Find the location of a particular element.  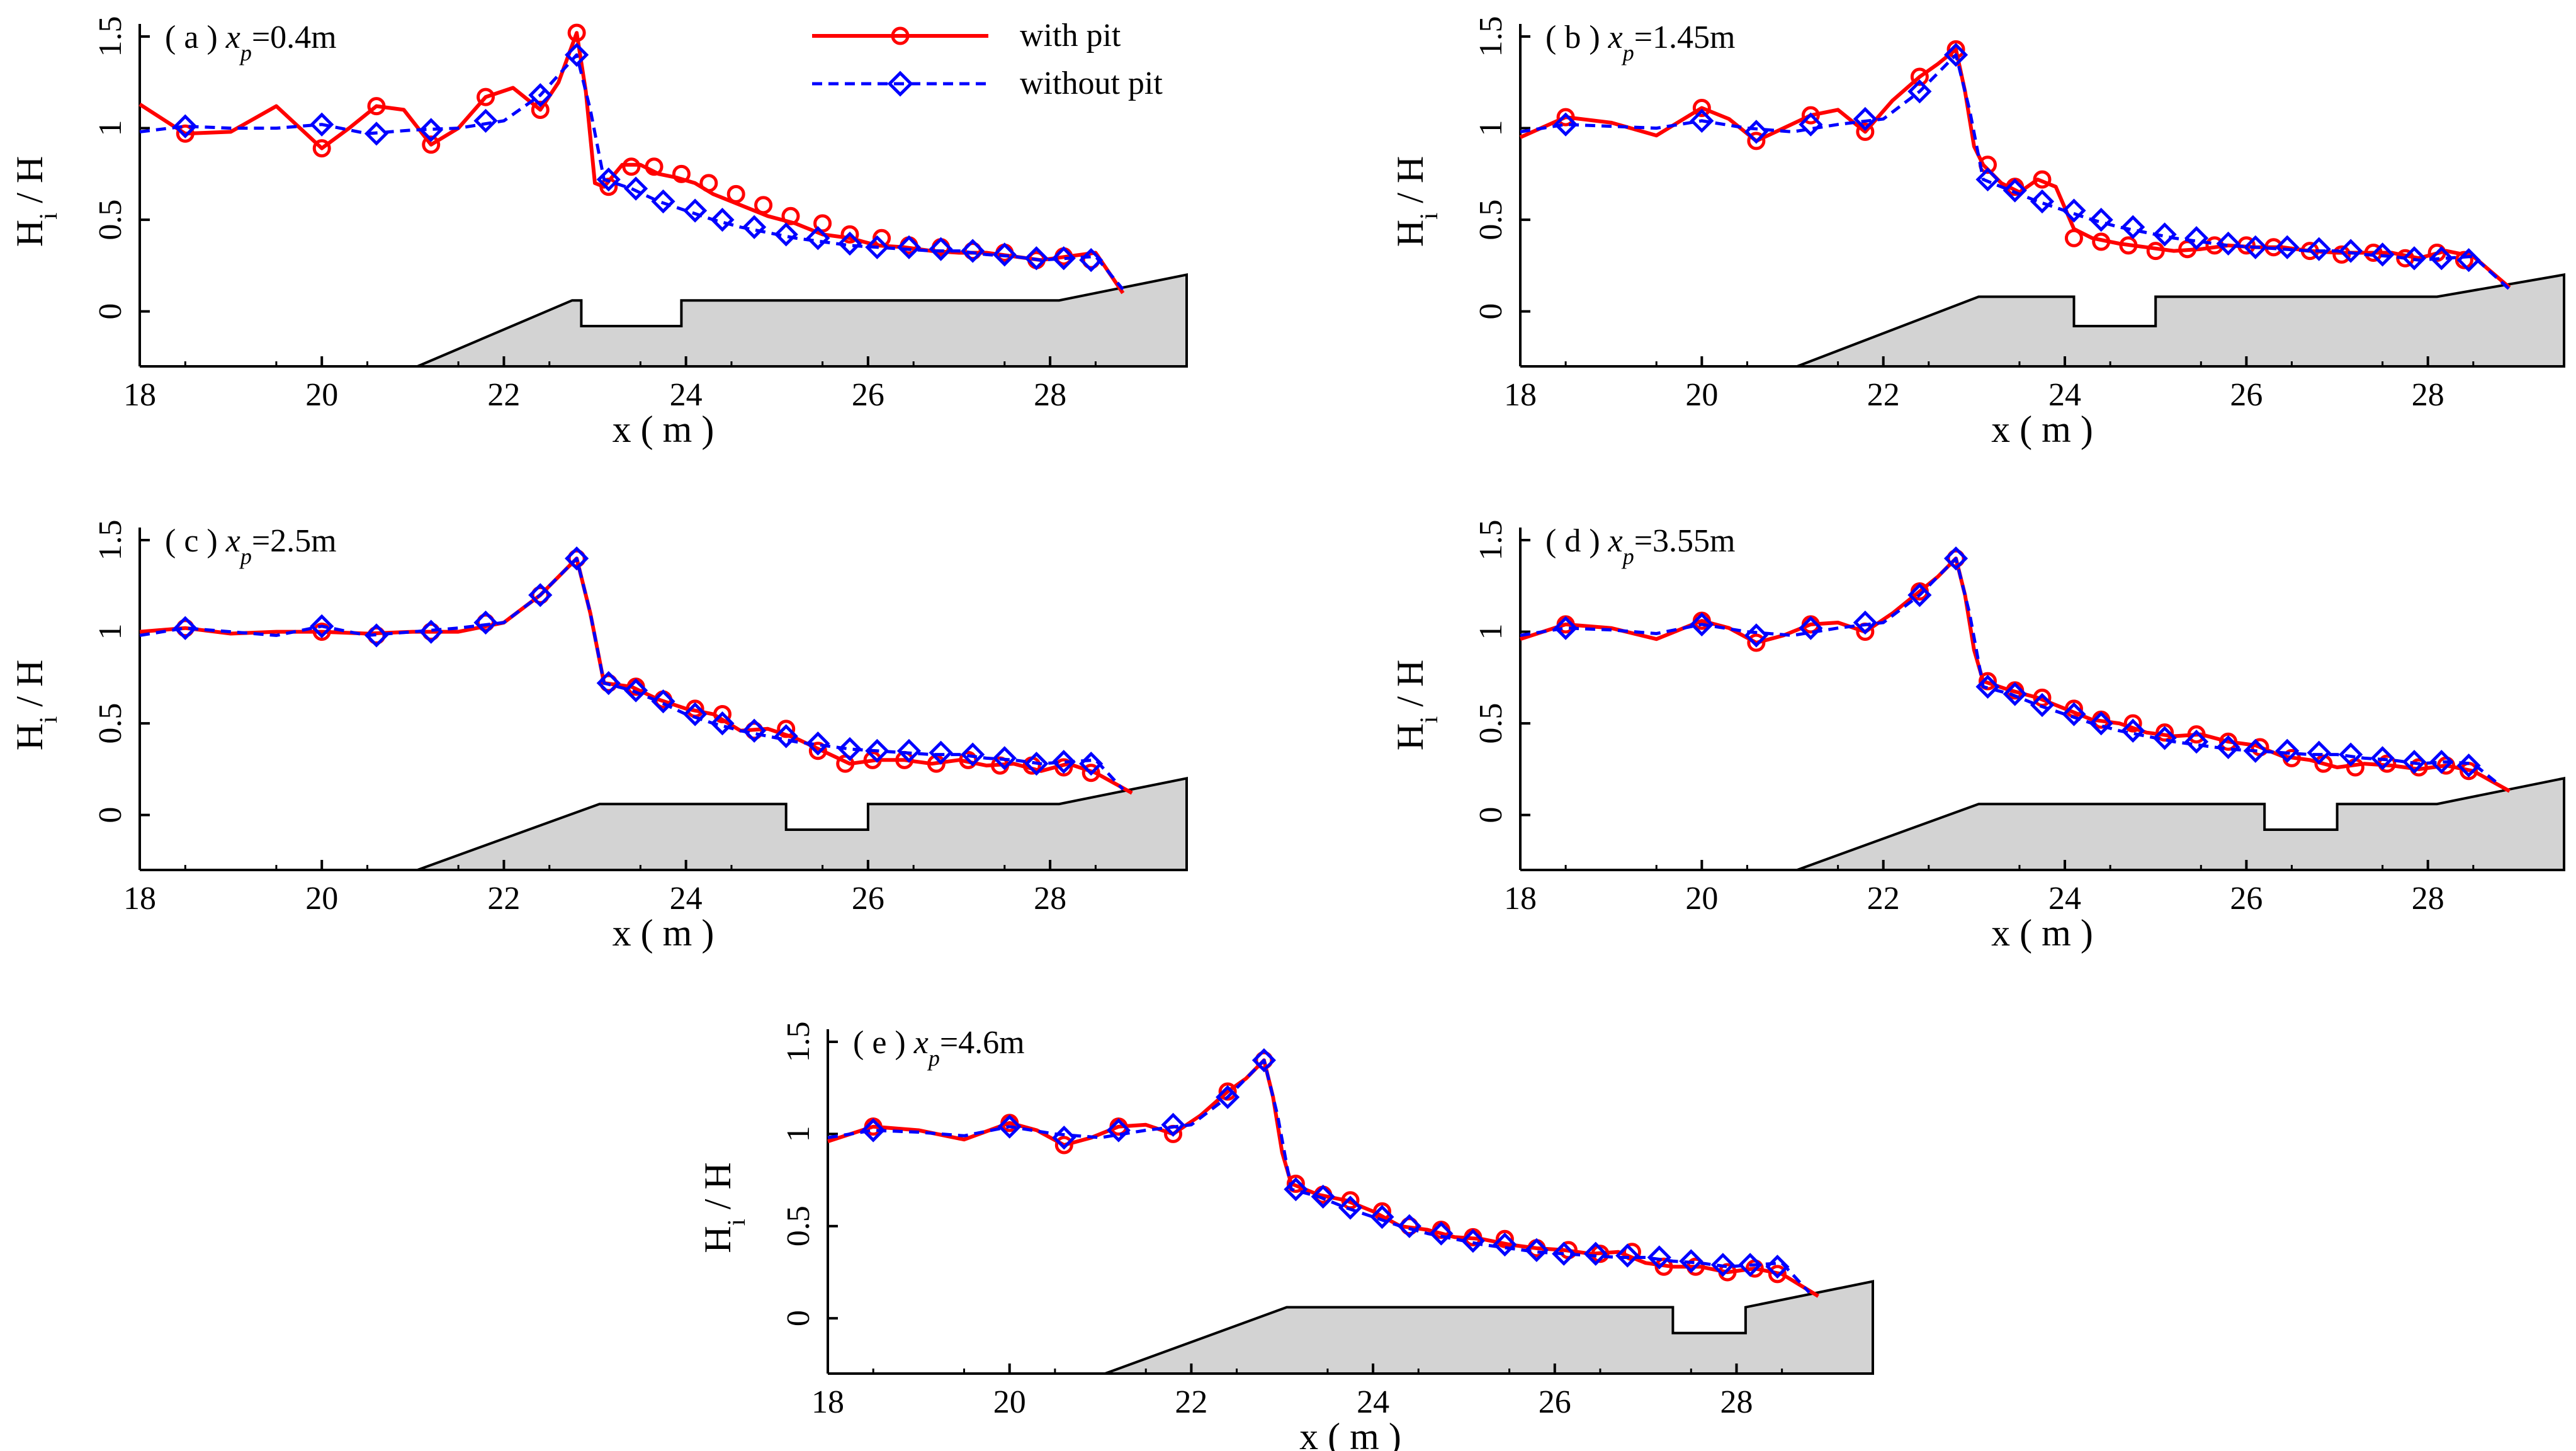

series-without-pit-line is located at coordinates (2011, 672).